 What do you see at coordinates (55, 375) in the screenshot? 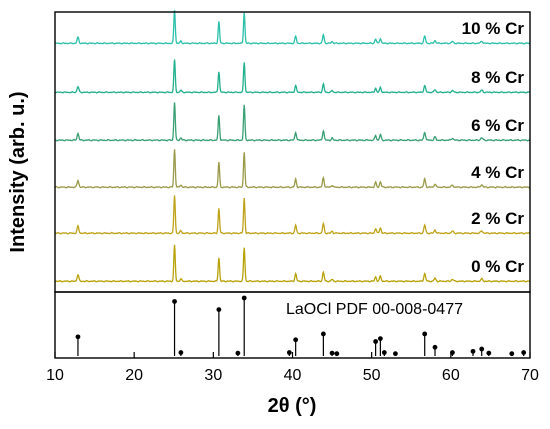
I see `x-tick-label: 10` at bounding box center [55, 375].